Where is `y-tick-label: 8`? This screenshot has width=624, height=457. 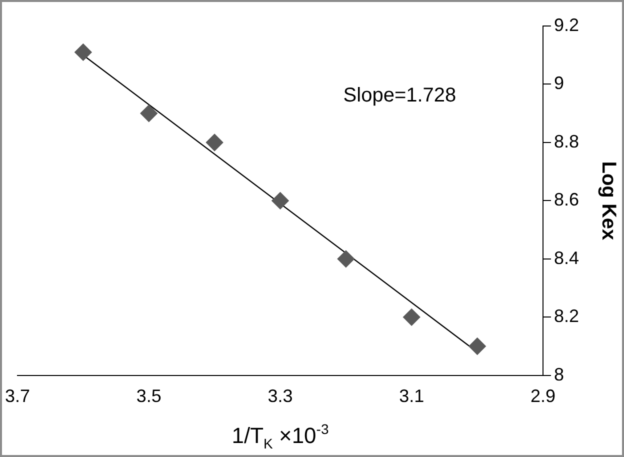
y-tick-label: 8 is located at coordinates (559, 374).